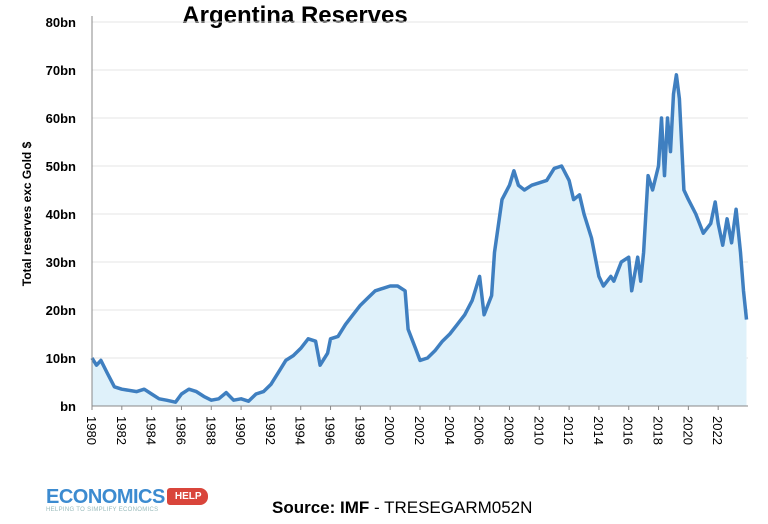 This screenshot has height=524, width=768. Describe the element at coordinates (91, 430) in the screenshot. I see `x-tick-label: 1980` at that location.